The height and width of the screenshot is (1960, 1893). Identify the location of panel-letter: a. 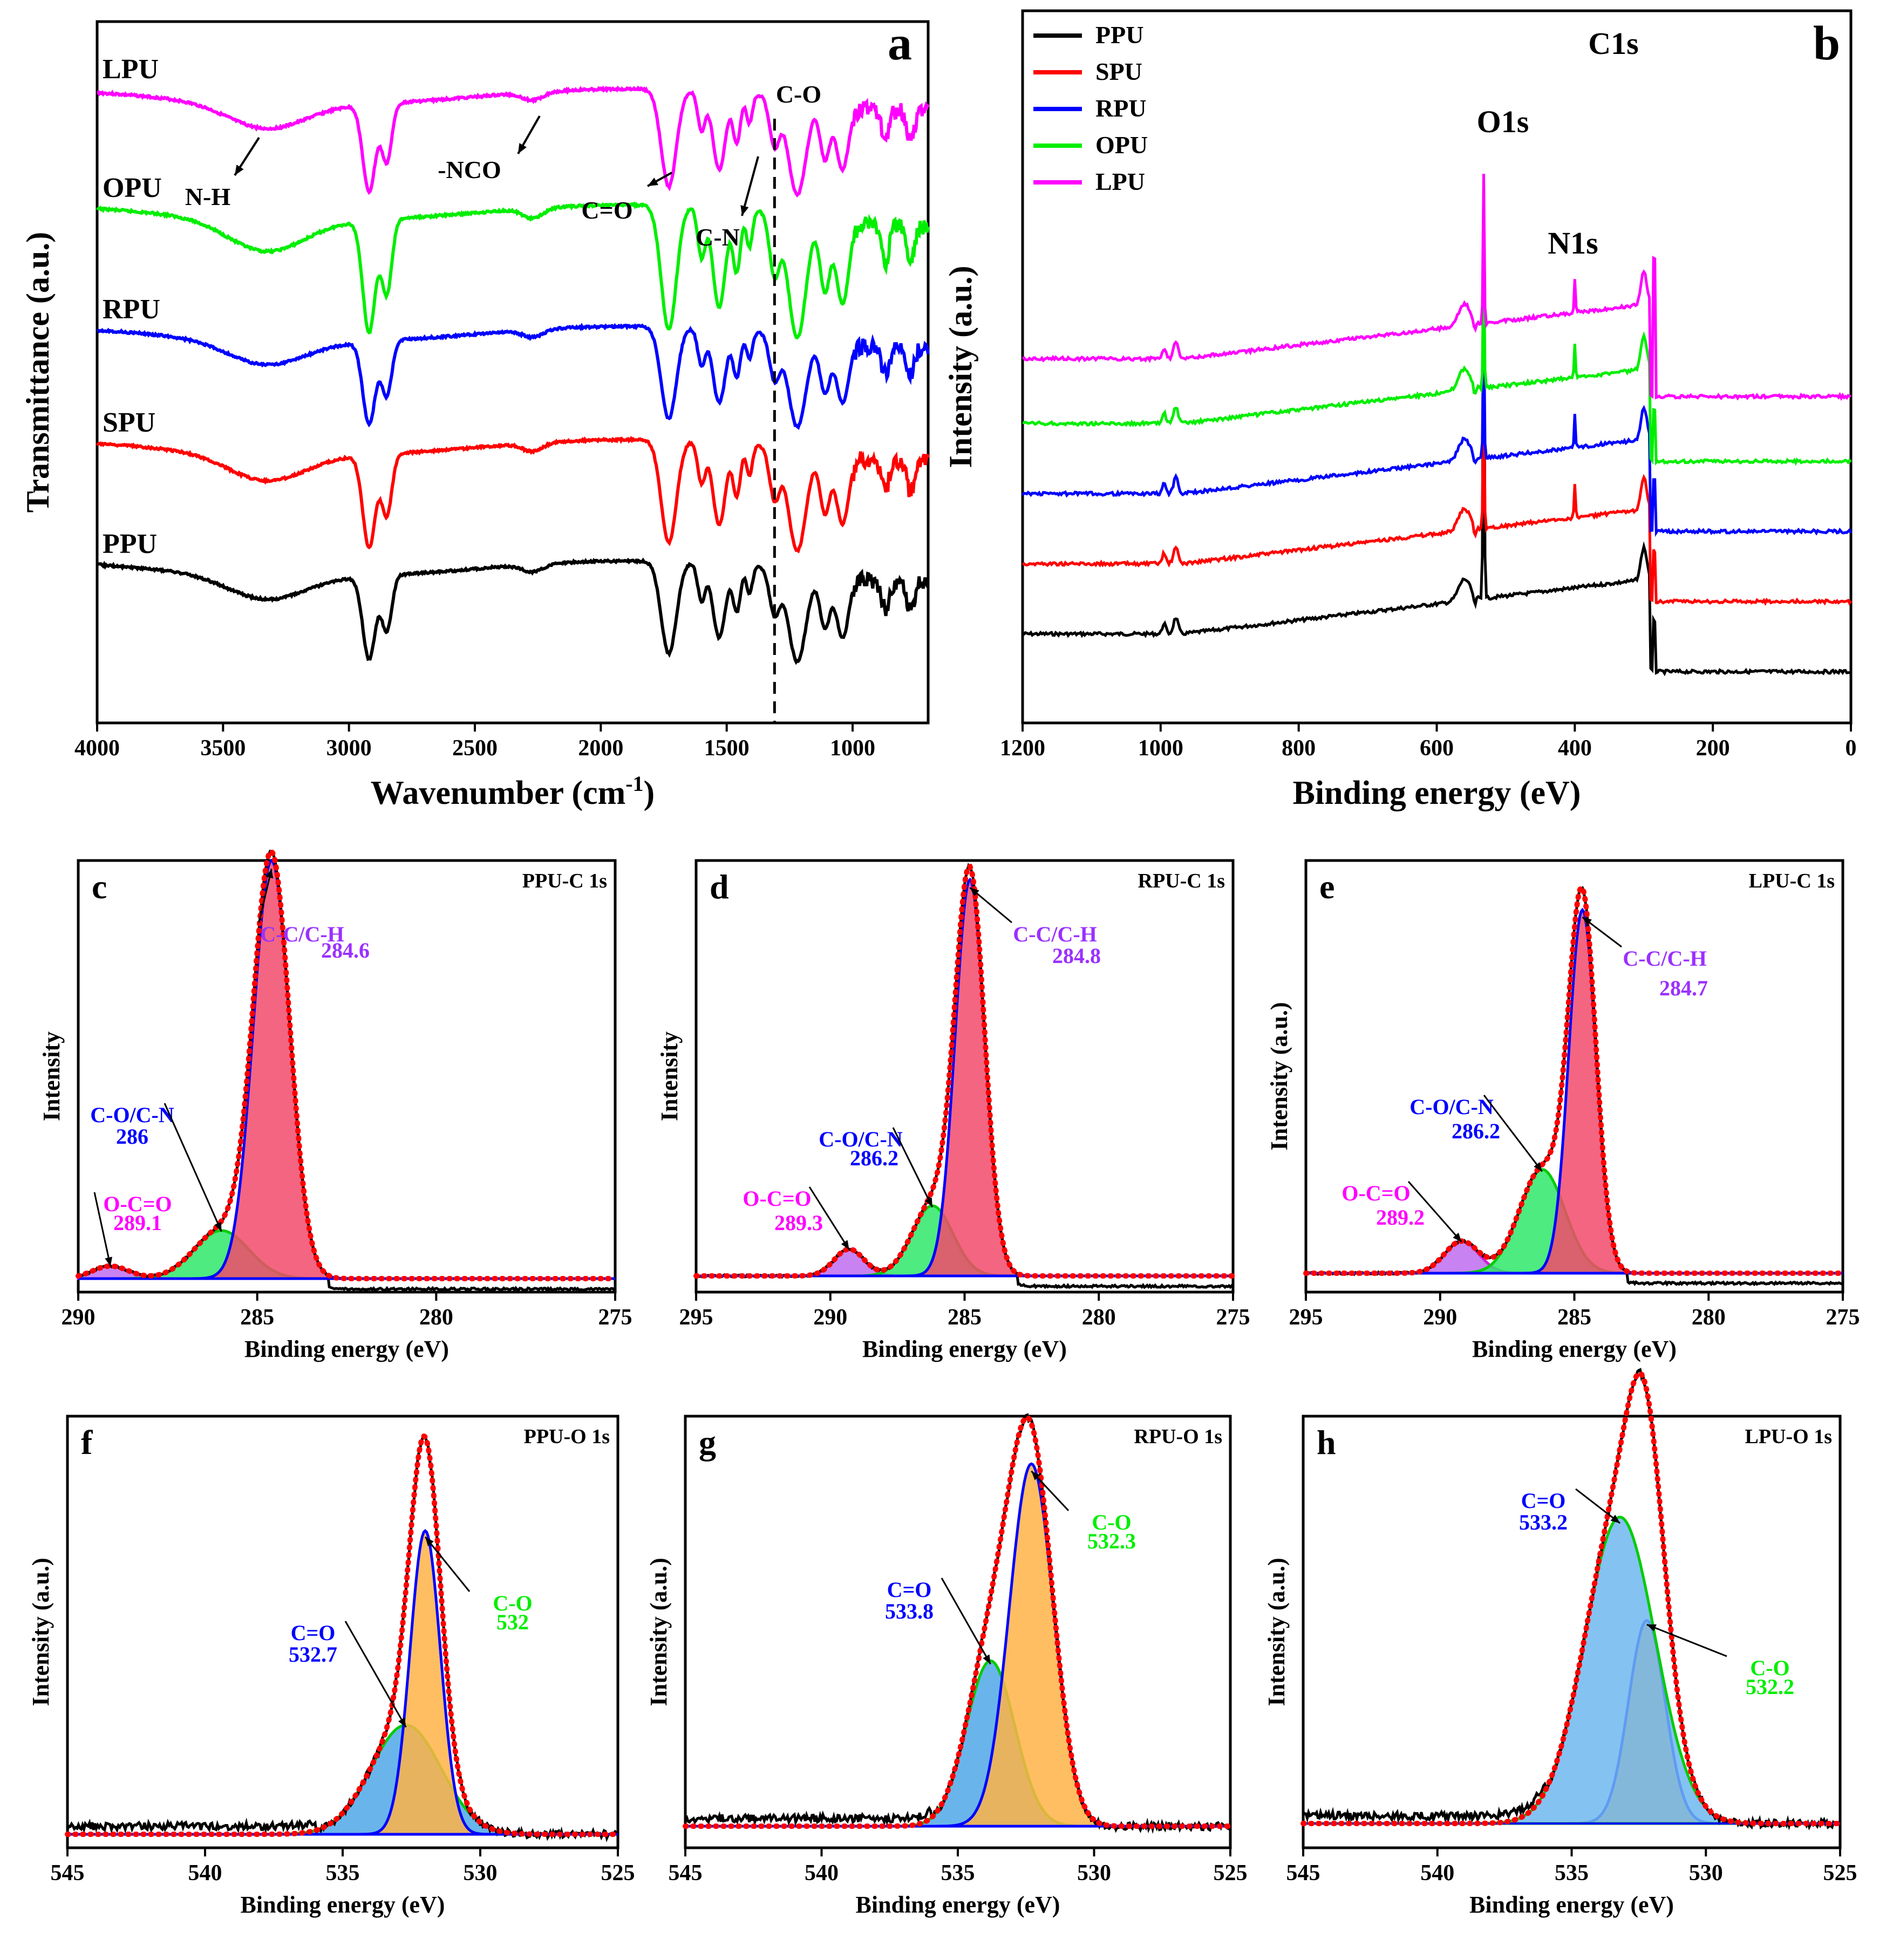
(900, 44).